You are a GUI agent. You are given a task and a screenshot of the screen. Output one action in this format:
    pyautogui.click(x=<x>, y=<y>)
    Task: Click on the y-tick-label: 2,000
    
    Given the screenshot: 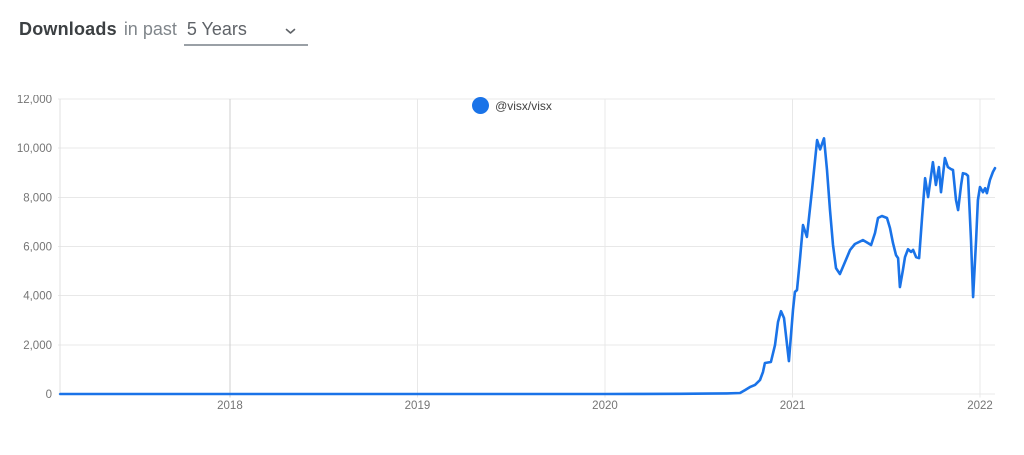 What is the action you would take?
    pyautogui.click(x=37, y=346)
    